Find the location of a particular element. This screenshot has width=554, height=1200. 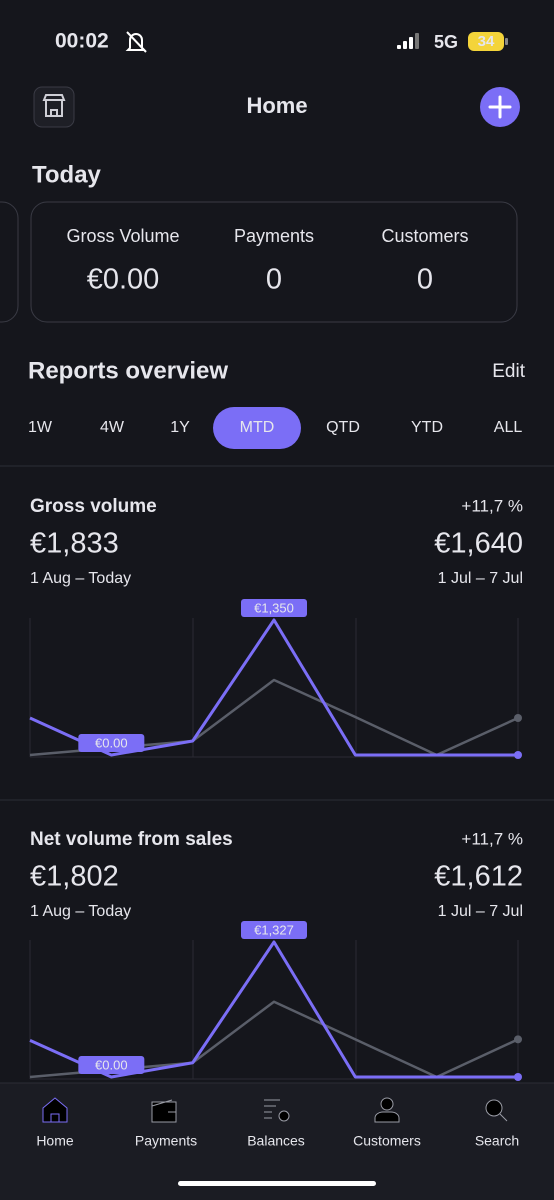

tab-label: Payments is located at coordinates (166, 1141).